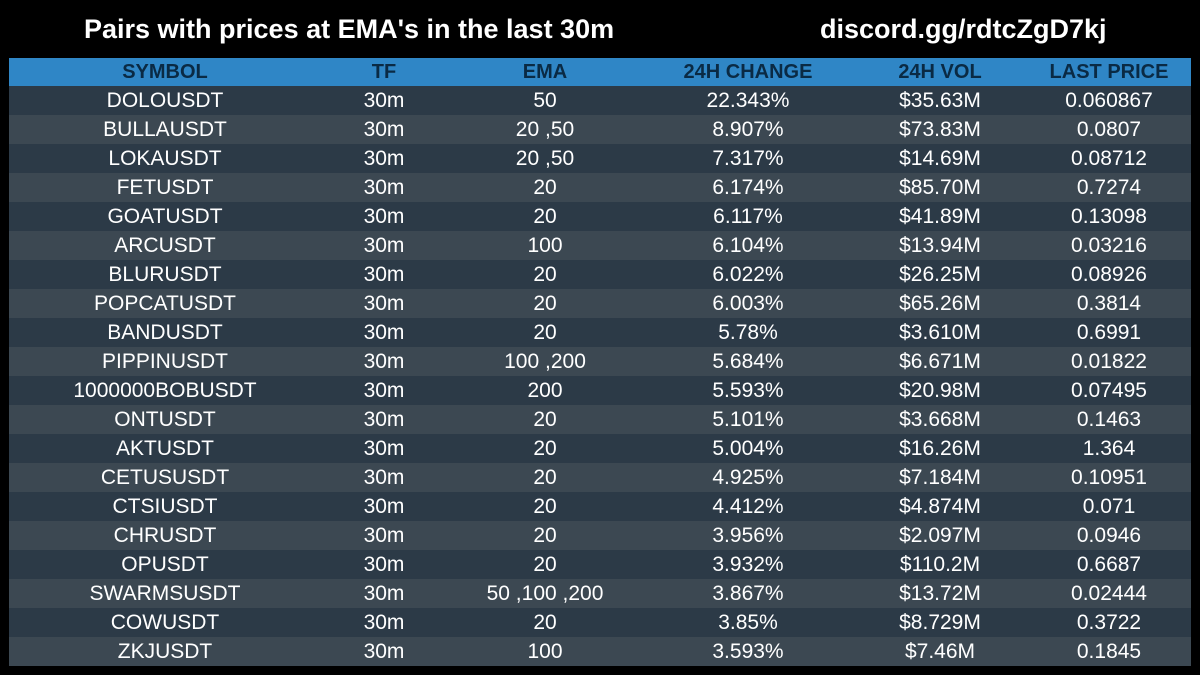 The width and height of the screenshot is (1200, 675). Describe the element at coordinates (748, 477) in the screenshot. I see `cell-24h-change: 4.925%` at that location.